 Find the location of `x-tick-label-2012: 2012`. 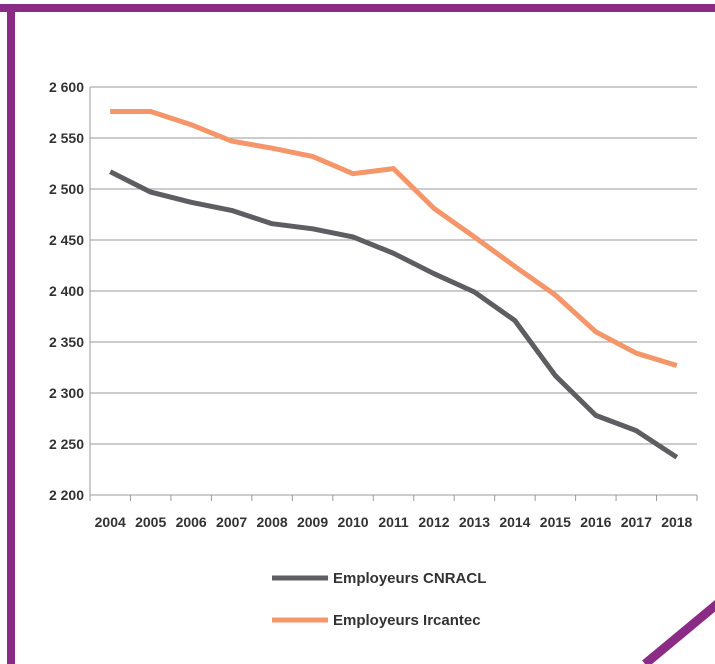

x-tick-label-2012: 2012 is located at coordinates (433, 522).